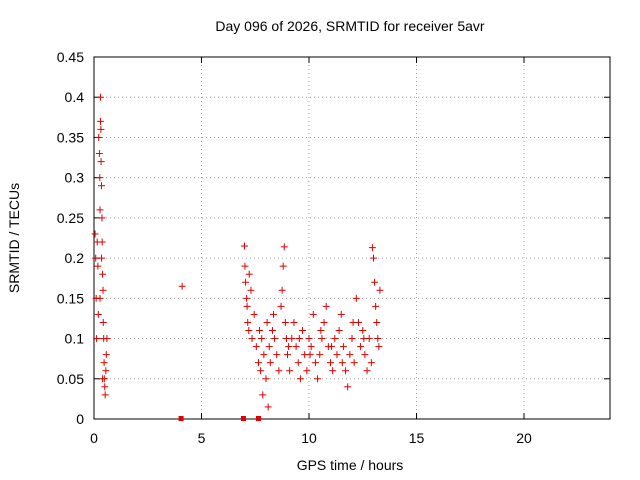  What do you see at coordinates (14, 238) in the screenshot?
I see `y-axis-label: SRMTID / TECUs` at bounding box center [14, 238].